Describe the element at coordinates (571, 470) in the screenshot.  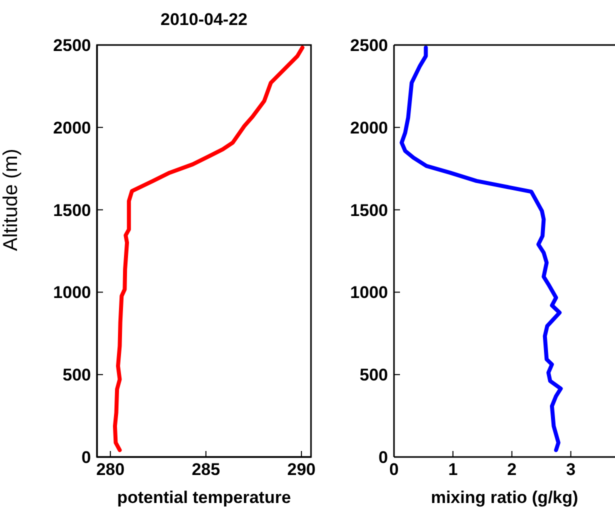
I see `x-tick-label: 3` at that location.